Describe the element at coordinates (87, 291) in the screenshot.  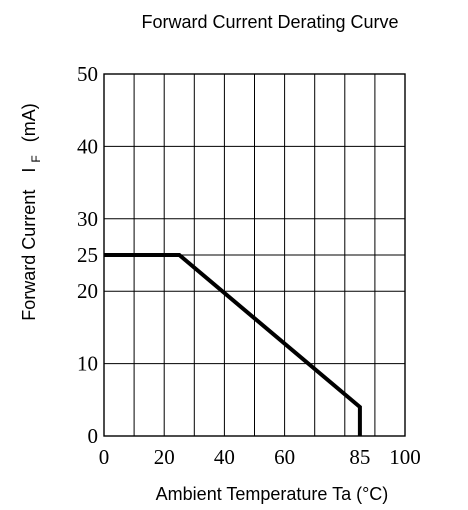
I see `y-tick-label: 20` at that location.